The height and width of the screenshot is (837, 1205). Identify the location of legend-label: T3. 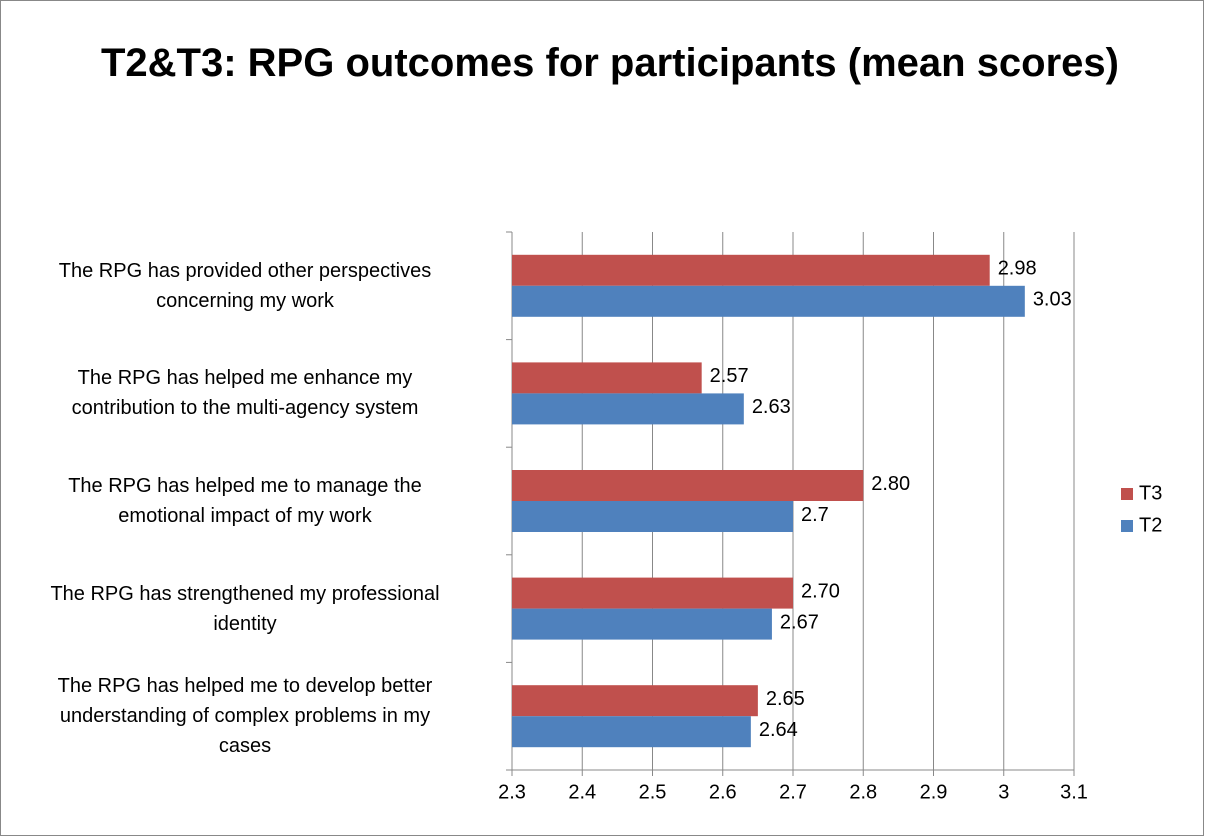
(1150, 493).